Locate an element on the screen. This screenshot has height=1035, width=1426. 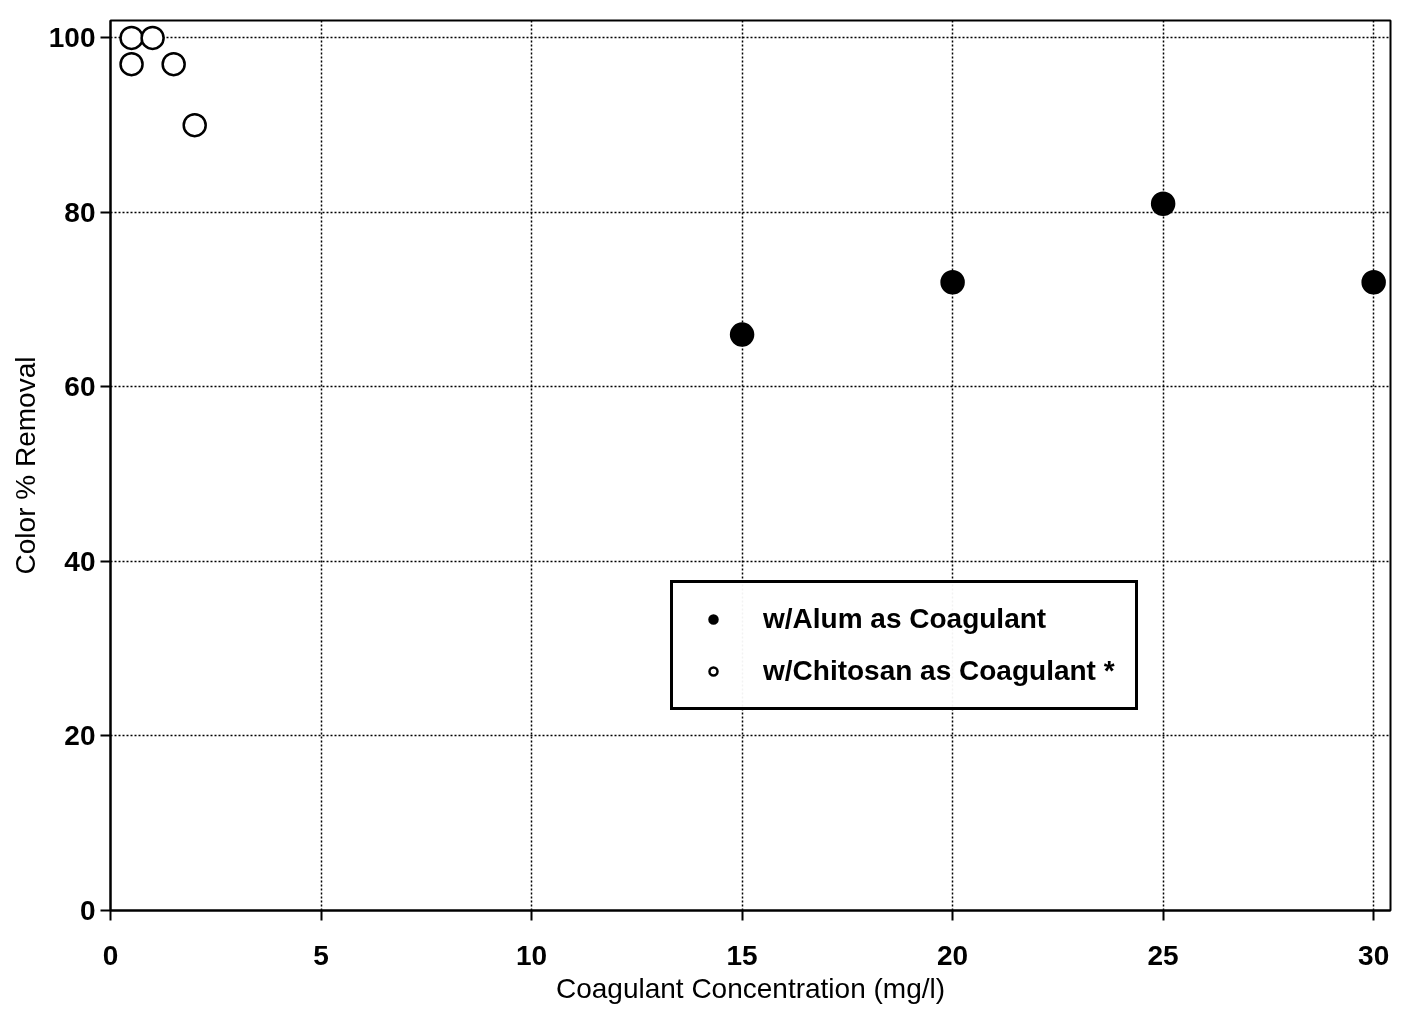
y-axis-title: Color % Removal is located at coordinates (25, 465).